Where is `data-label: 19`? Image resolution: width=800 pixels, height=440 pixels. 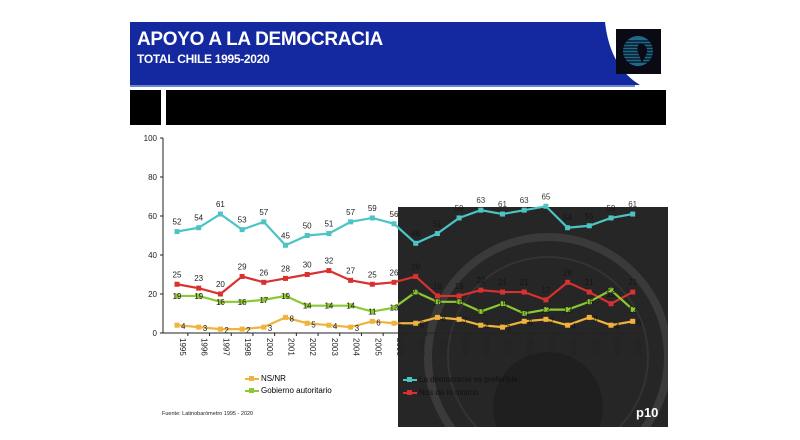
data-label: 19 is located at coordinates (437, 286).